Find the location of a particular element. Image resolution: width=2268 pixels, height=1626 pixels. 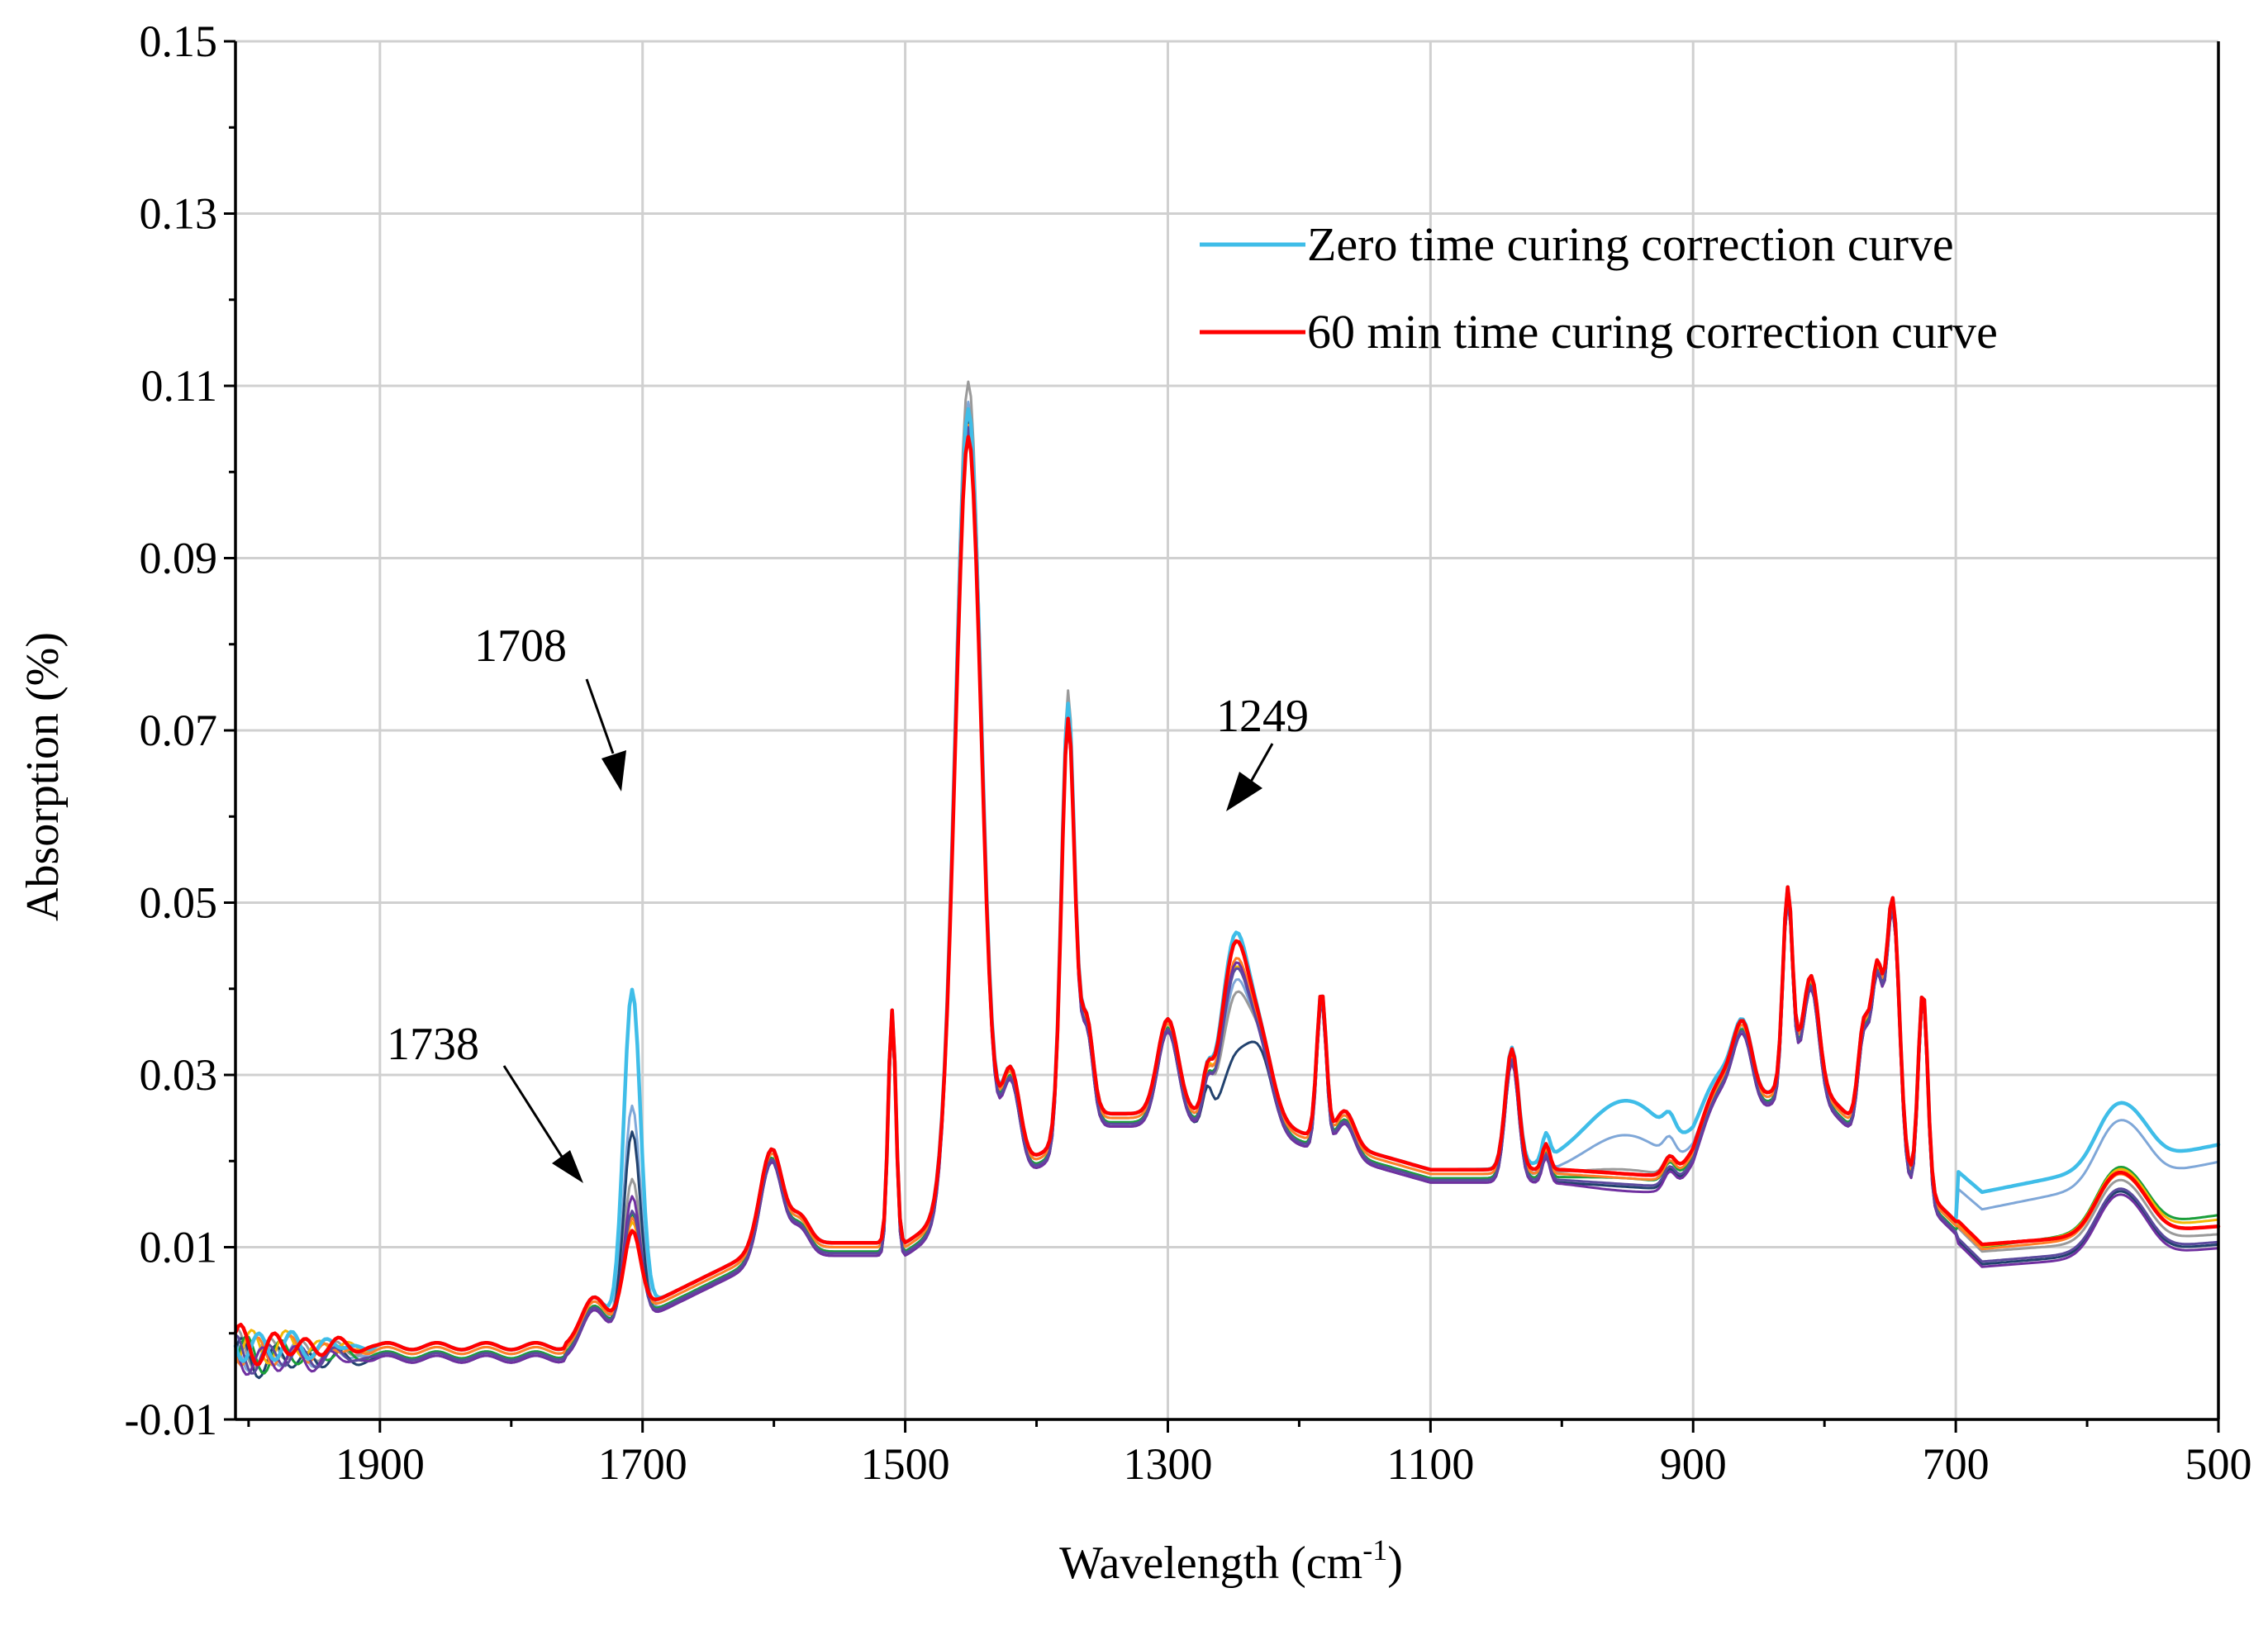

annotation-1249-arrowhead is located at coordinates (1244, 791).